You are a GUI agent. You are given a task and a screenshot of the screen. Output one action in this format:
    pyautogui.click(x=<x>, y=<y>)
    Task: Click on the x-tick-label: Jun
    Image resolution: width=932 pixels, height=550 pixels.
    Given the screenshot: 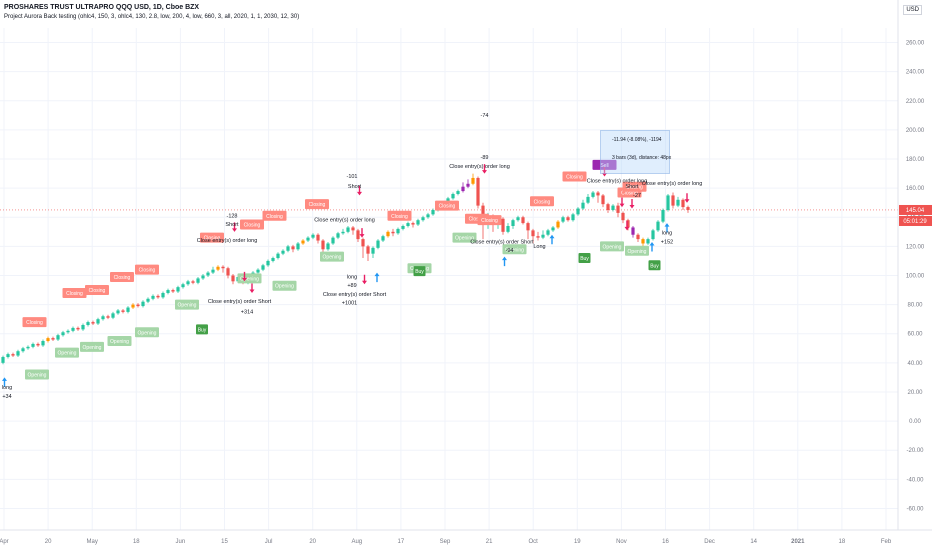 What is the action you would take?
    pyautogui.click(x=181, y=542)
    